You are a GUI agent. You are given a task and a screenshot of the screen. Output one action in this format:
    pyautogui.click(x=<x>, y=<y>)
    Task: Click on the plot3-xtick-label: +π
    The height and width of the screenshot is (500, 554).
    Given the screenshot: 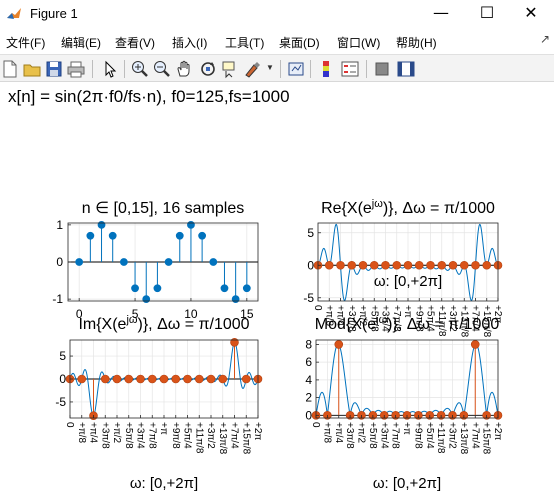 What is the action you would take?
    pyautogui.click(x=163, y=428)
    